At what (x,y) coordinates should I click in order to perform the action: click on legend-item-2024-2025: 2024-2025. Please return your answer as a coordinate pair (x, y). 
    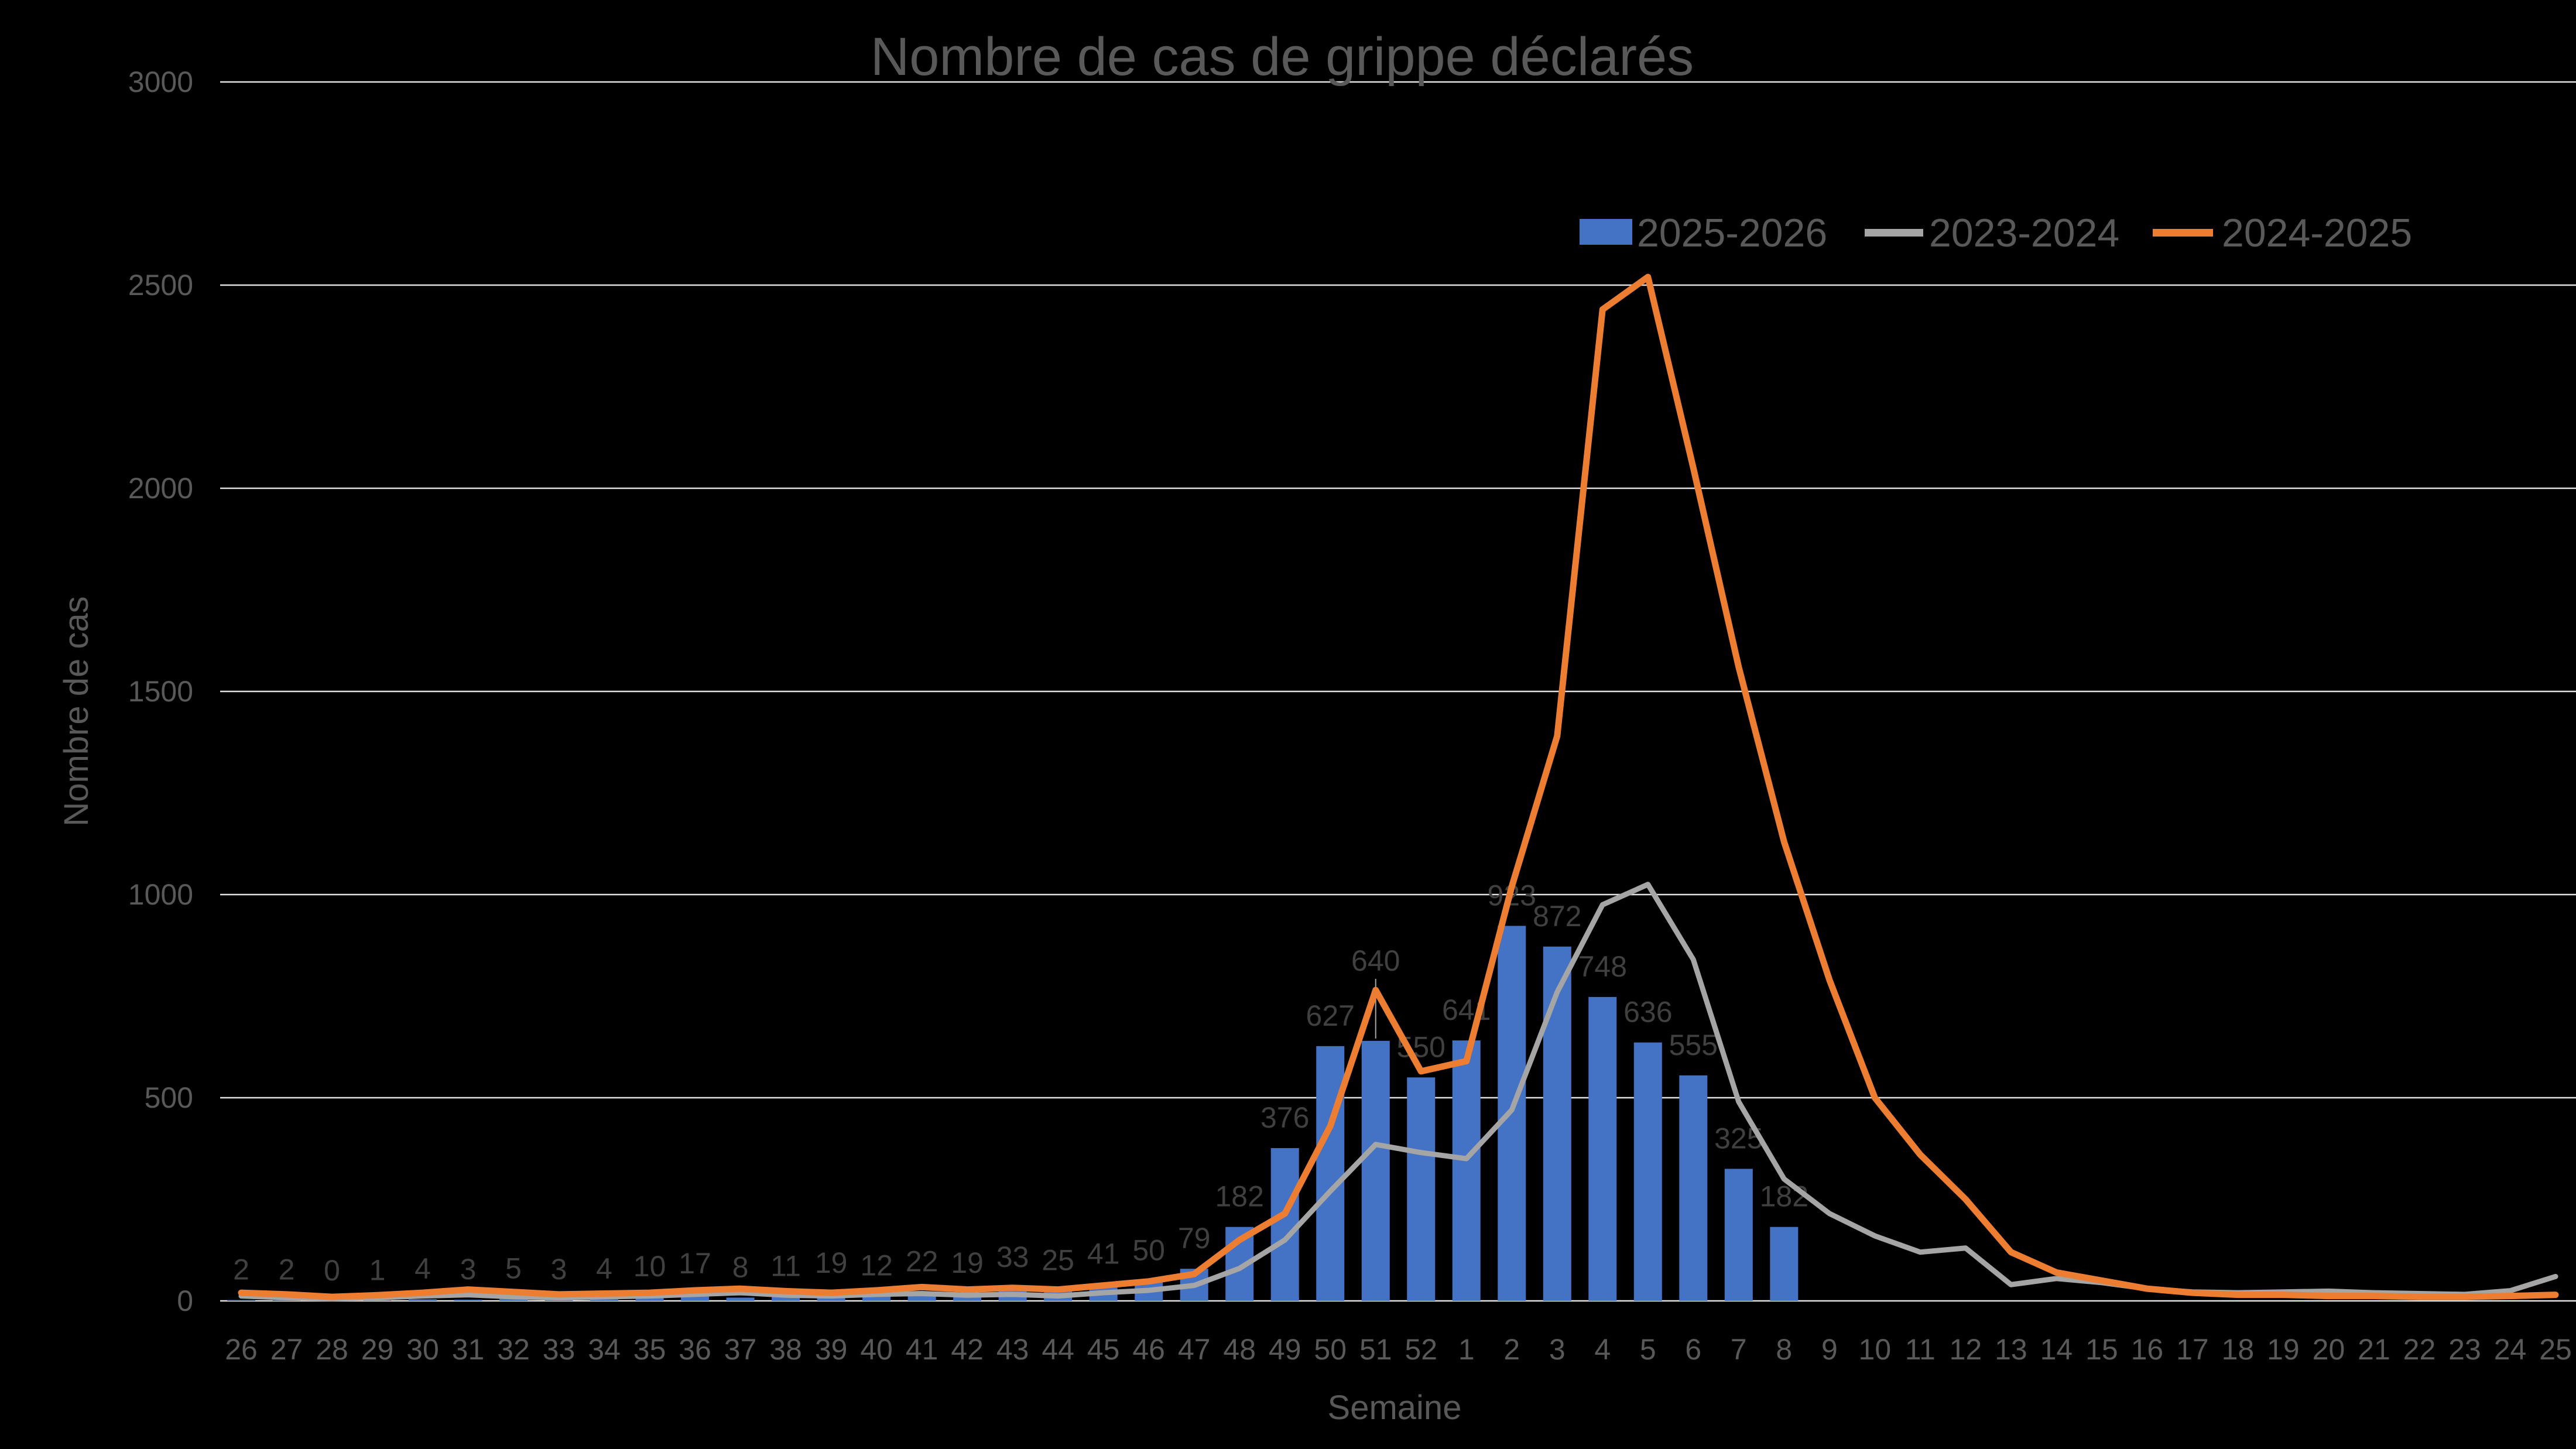
    Looking at the image, I should click on (2282, 233).